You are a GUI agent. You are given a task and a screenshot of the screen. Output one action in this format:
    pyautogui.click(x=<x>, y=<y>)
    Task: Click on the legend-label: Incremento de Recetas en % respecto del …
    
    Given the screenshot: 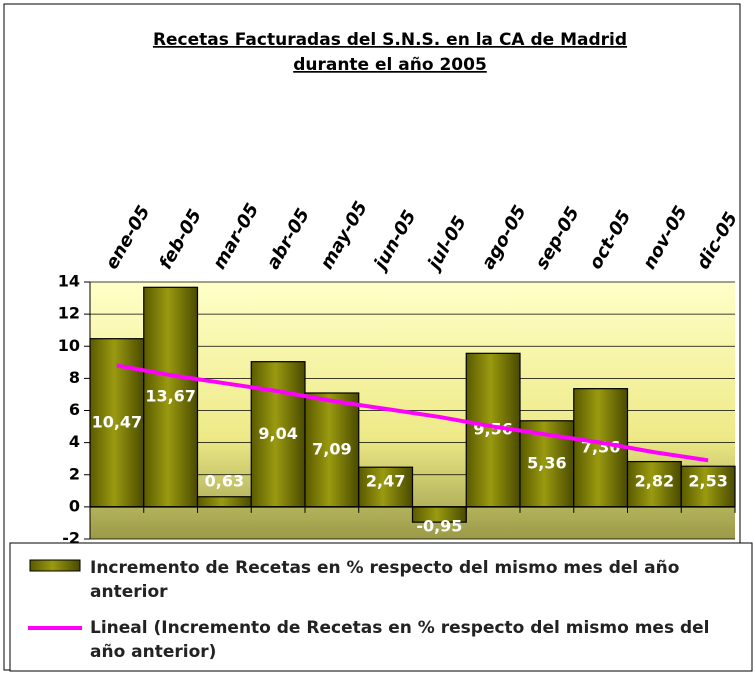 What is the action you would take?
    pyautogui.click(x=385, y=580)
    